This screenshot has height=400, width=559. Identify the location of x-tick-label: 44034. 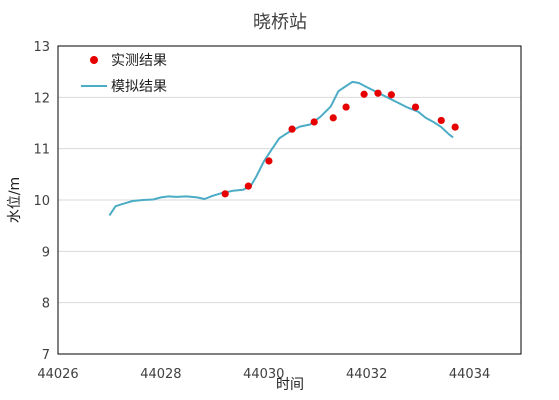
(469, 374).